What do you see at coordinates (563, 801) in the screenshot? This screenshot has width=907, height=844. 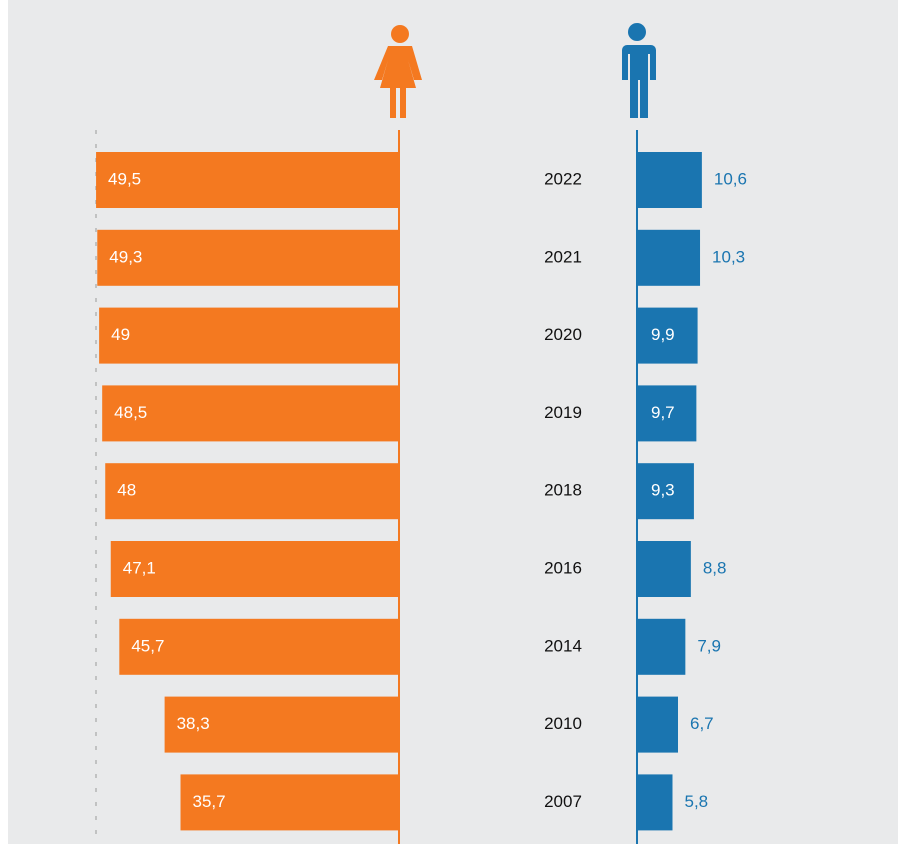 I see `category-label: 2007` at bounding box center [563, 801].